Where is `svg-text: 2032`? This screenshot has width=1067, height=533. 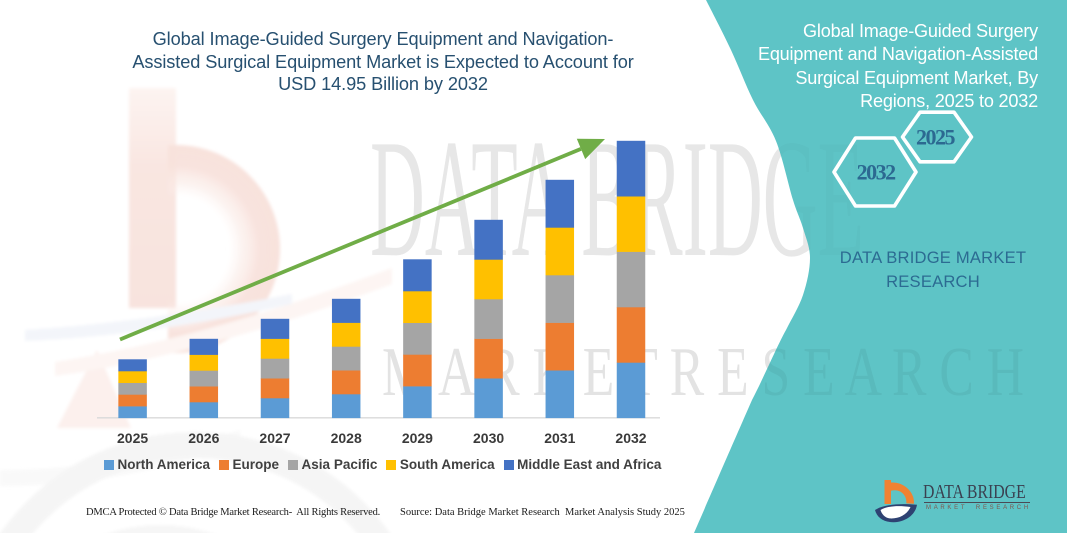
svg-text: 2032 is located at coordinates (877, 172).